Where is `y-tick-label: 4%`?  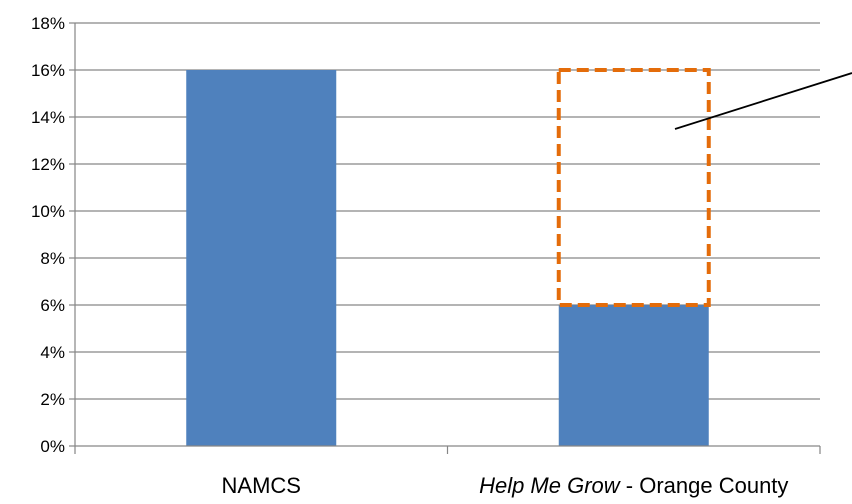
y-tick-label: 4% is located at coordinates (52, 352).